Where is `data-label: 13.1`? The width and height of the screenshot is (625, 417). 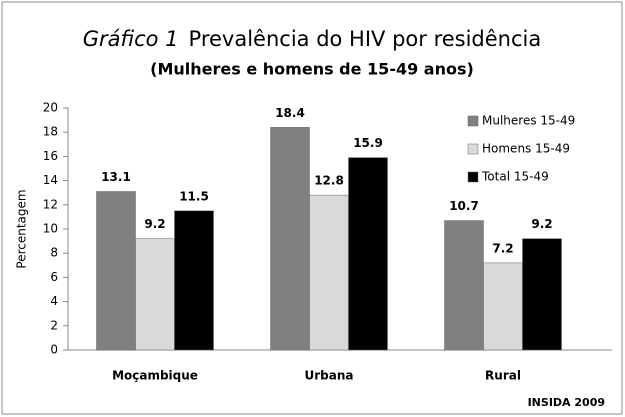
data-label: 13.1 is located at coordinates (116, 177).